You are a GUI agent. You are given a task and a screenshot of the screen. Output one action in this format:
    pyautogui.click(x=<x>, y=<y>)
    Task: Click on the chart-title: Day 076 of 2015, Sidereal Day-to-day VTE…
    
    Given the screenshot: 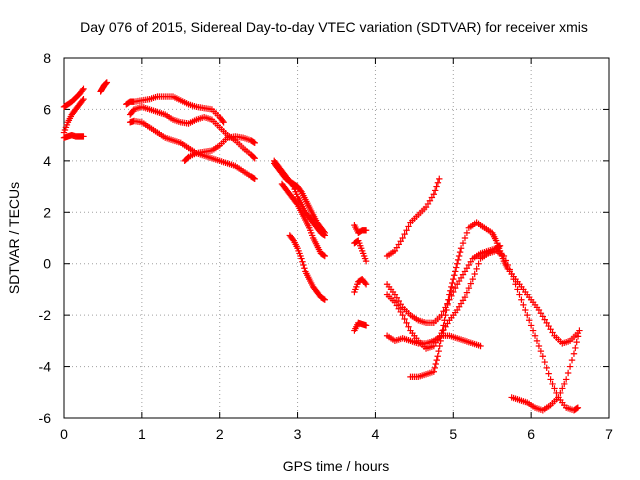 What is the action you would take?
    pyautogui.click(x=334, y=27)
    